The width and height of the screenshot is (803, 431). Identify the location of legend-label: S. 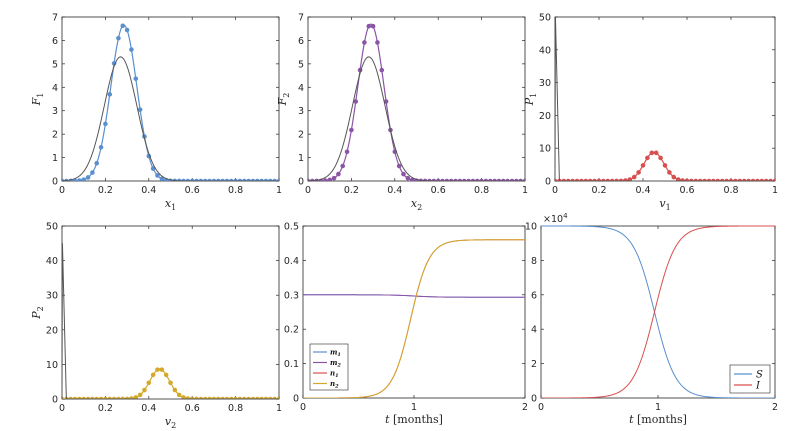
(759, 375).